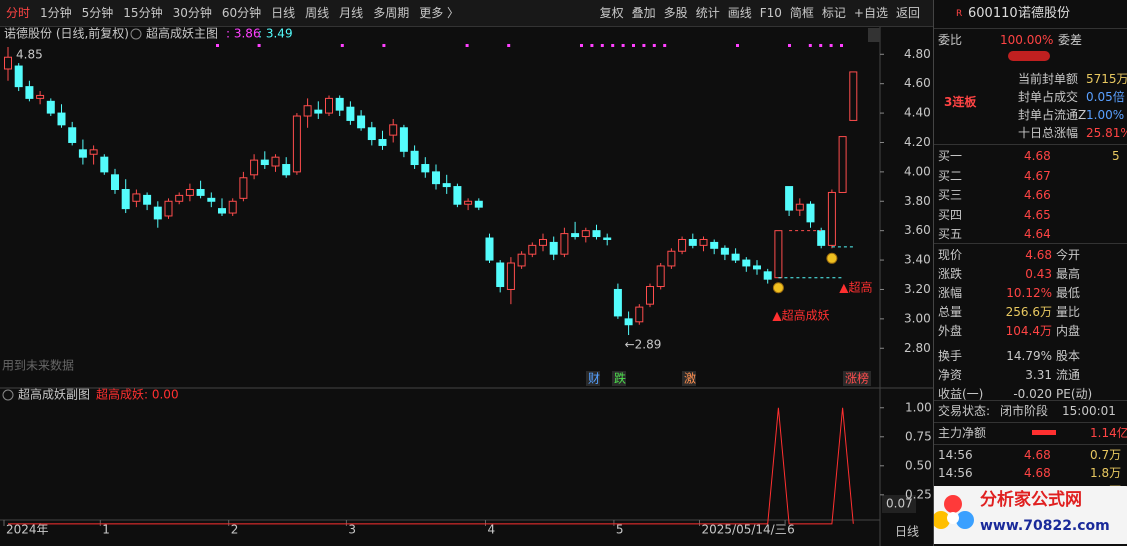 Image resolution: width=1127 pixels, height=546 pixels. What do you see at coordinates (391, 13) in the screenshot?
I see `period-tab: 多周期` at bounding box center [391, 13].